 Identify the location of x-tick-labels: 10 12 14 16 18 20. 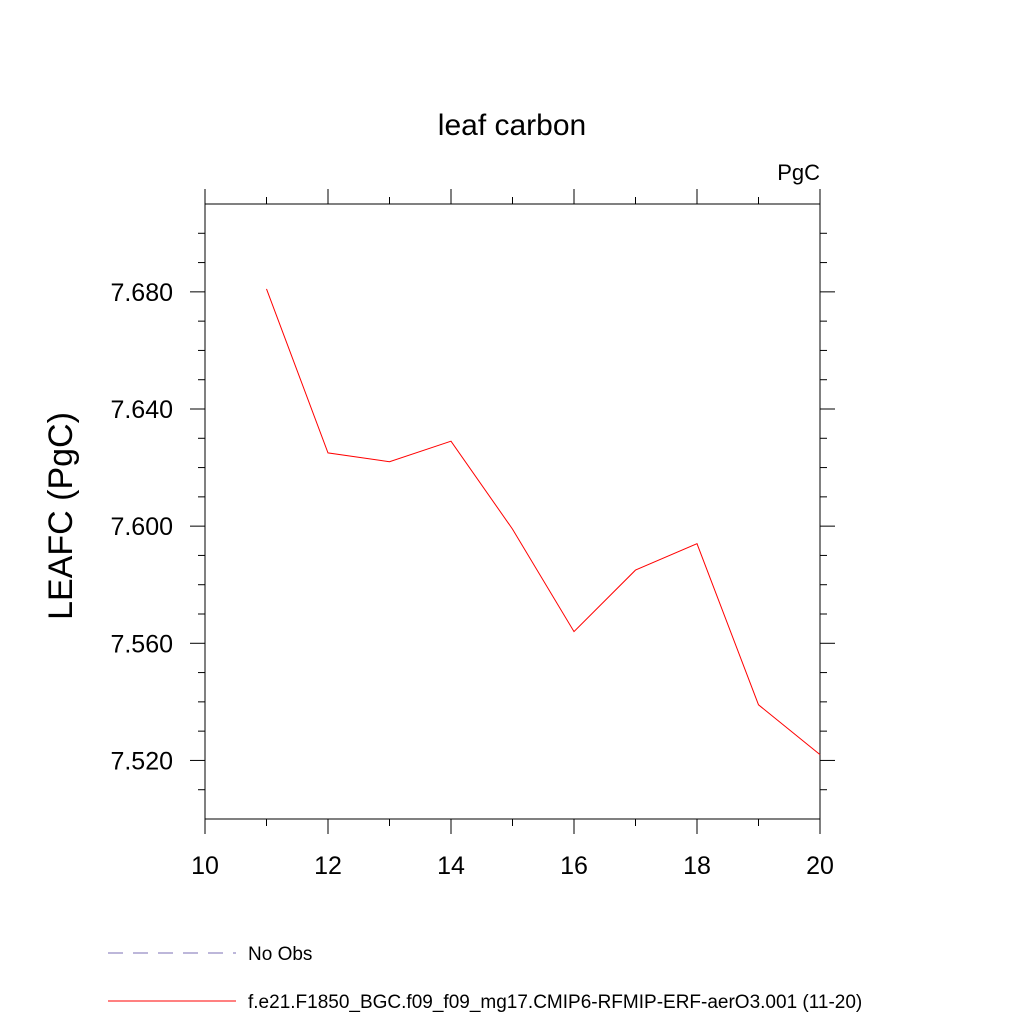
(512, 866).